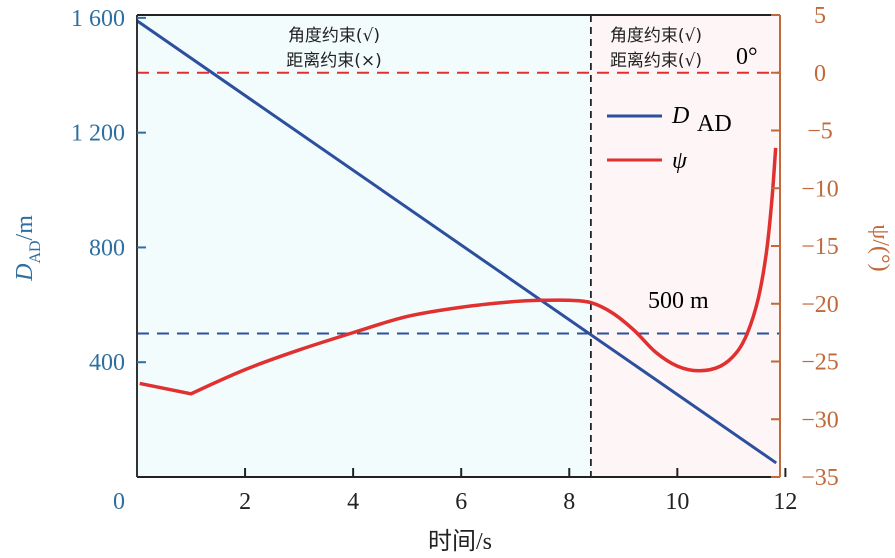 This screenshot has height=558, width=895. Describe the element at coordinates (820, 420) in the screenshot. I see `right-y-tick-label: −30` at that location.